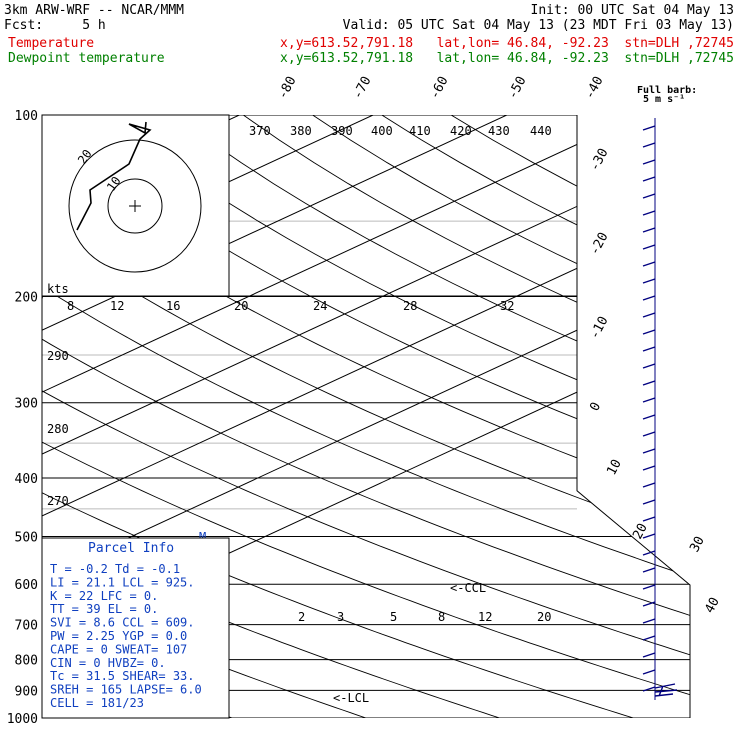 This screenshot has width=740, height=740. What do you see at coordinates (55, 25) in the screenshot?
I see `forecast-hour: Fcst: 5 h` at bounding box center [55, 25].